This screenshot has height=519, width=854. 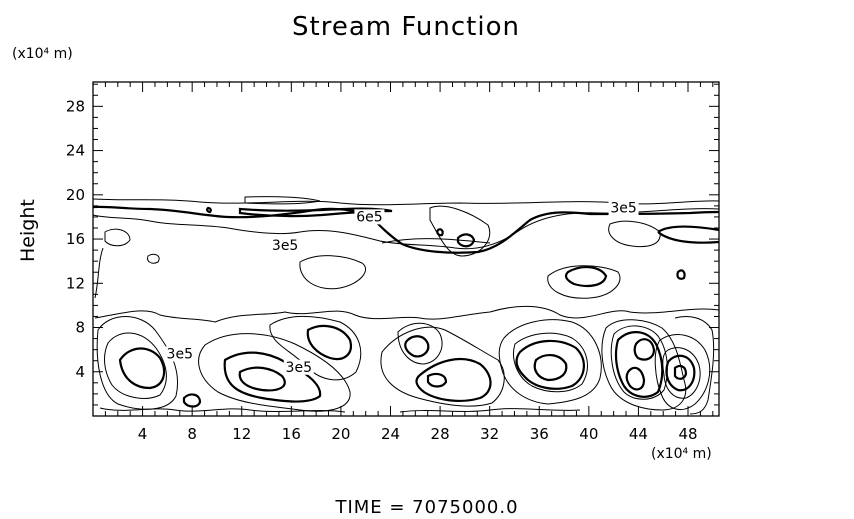 I want to click on x-tick-label: 24, so click(x=390, y=434).